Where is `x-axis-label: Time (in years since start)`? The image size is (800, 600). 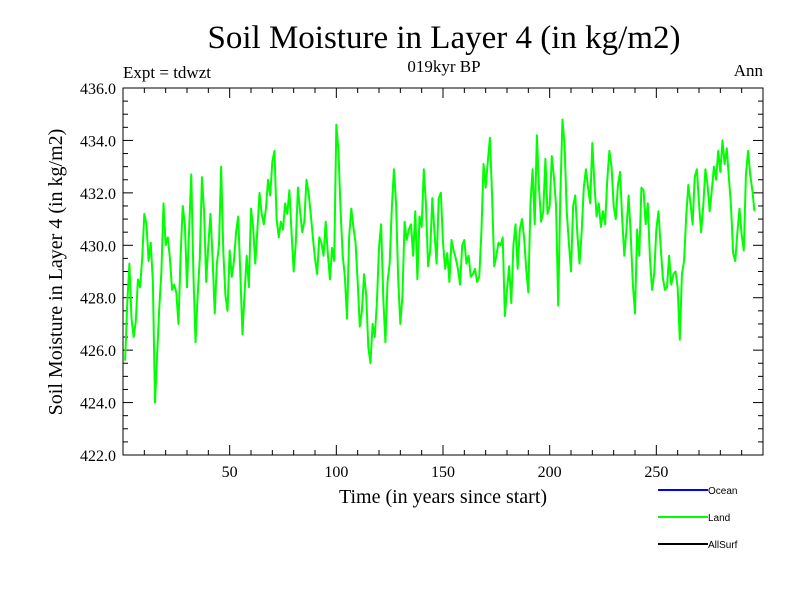
x-axis-label: Time (in years since start) is located at coordinates (443, 497).